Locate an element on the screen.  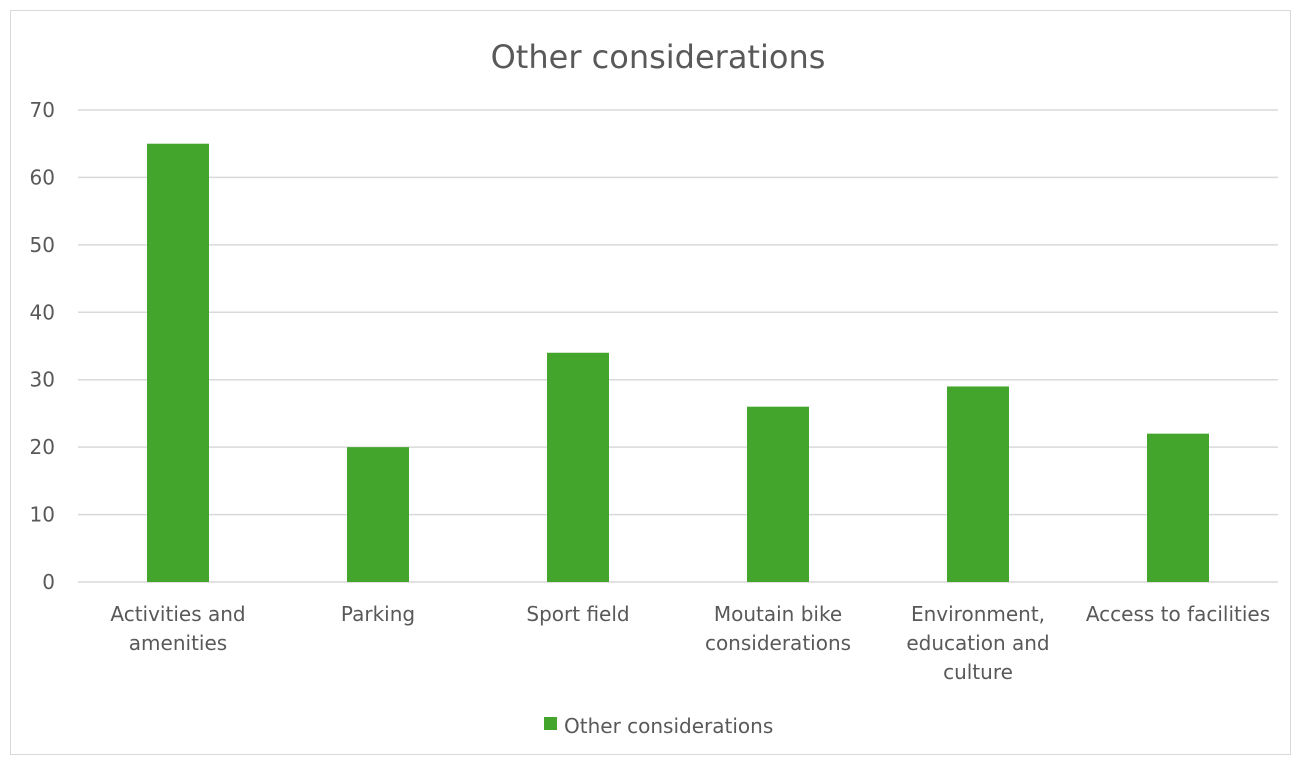
x-tick-label: Environment, education and culture is located at coordinates (977, 643).